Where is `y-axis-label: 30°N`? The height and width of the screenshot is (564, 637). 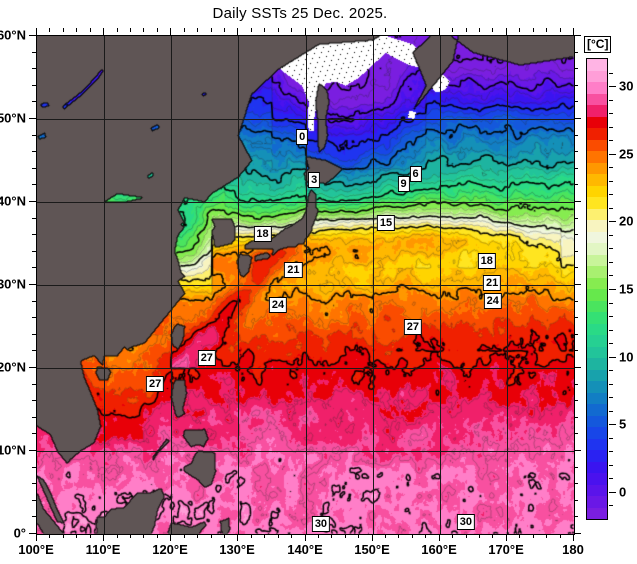
y-axis-label: 30°N is located at coordinates (13, 284).